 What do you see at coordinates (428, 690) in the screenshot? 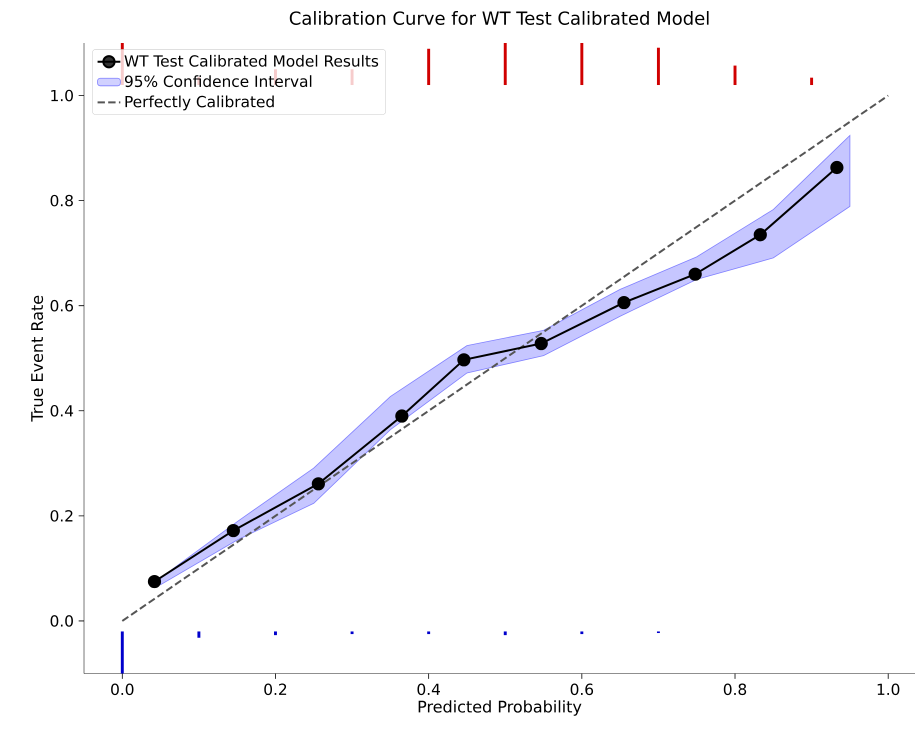
I see `x-tick-label: 0.4` at bounding box center [428, 690].